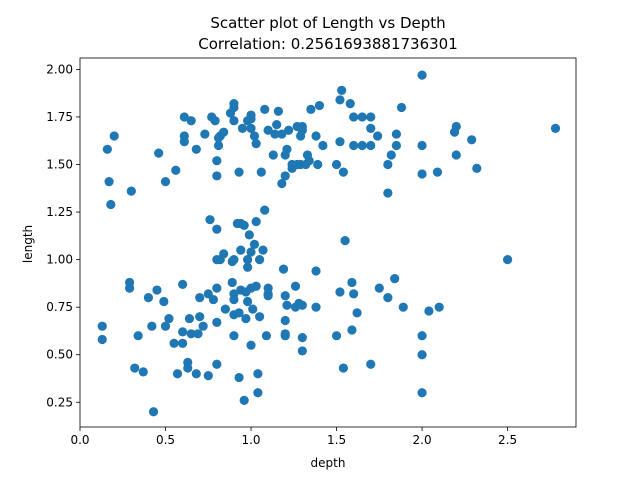 This screenshot has height=484, width=640. I want to click on y-axis-label: length, so click(28, 244).